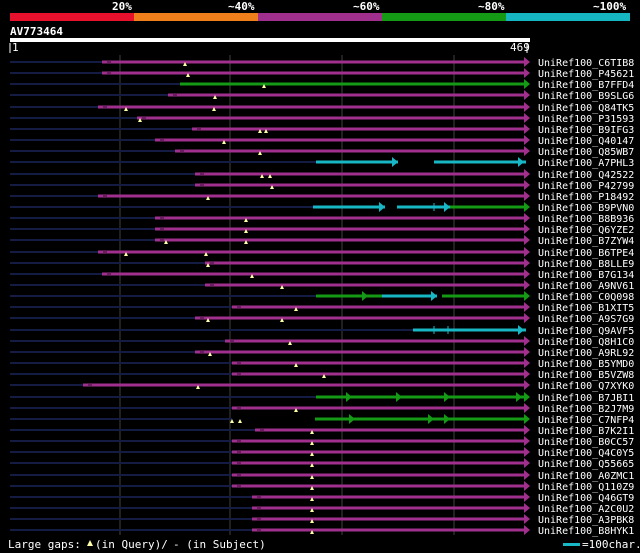  I want to click on hit-name: UniRef100_B8B936, so click(586, 219).